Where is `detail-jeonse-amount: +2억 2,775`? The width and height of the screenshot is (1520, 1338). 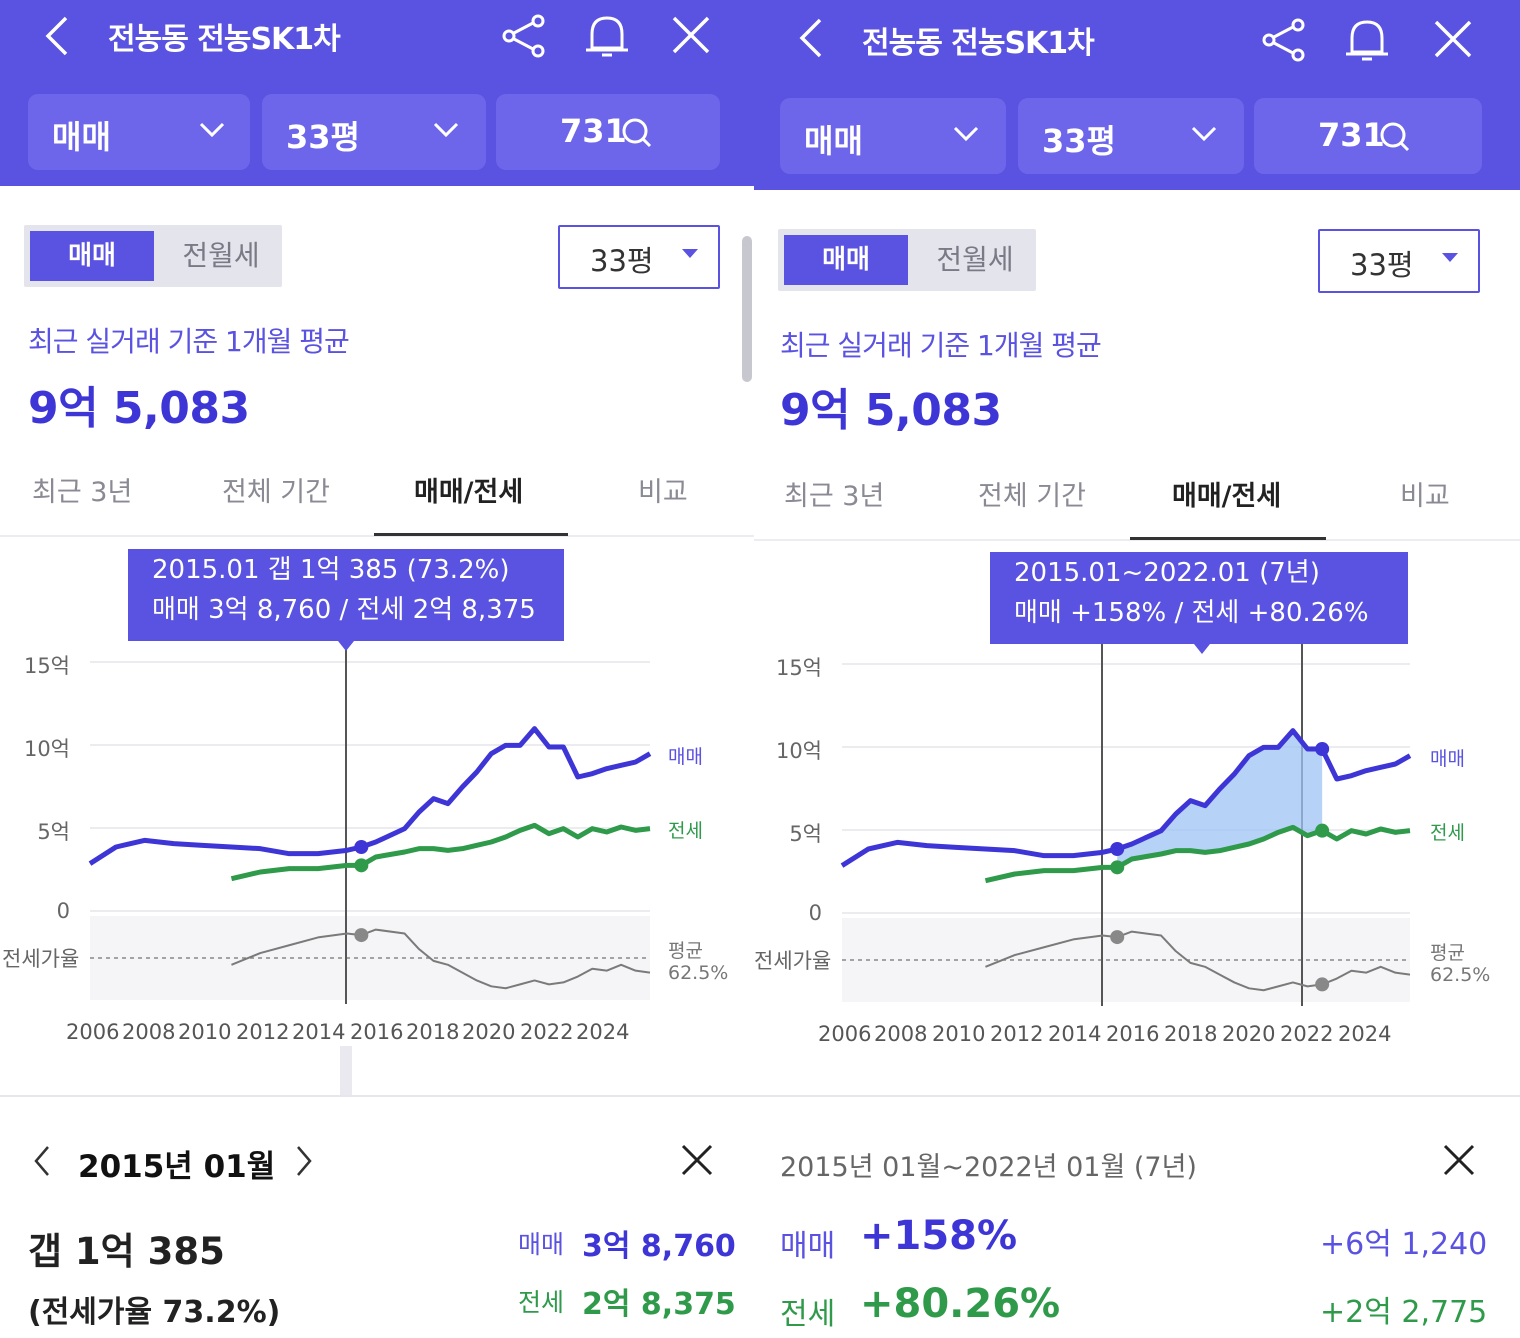 detail-jeonse-amount: +2억 2,775 is located at coordinates (1404, 1312).